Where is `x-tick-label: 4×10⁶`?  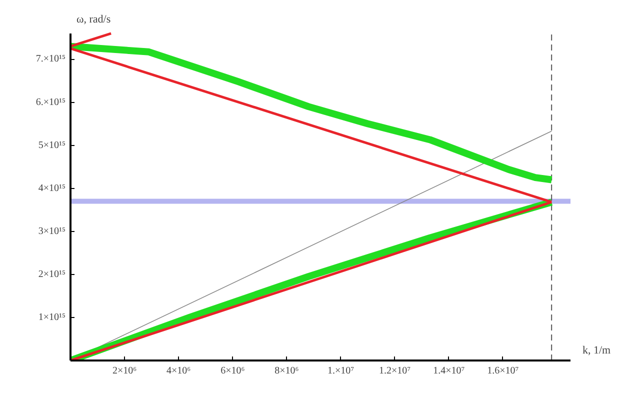 x-tick-label: 4×10⁶ is located at coordinates (179, 371).